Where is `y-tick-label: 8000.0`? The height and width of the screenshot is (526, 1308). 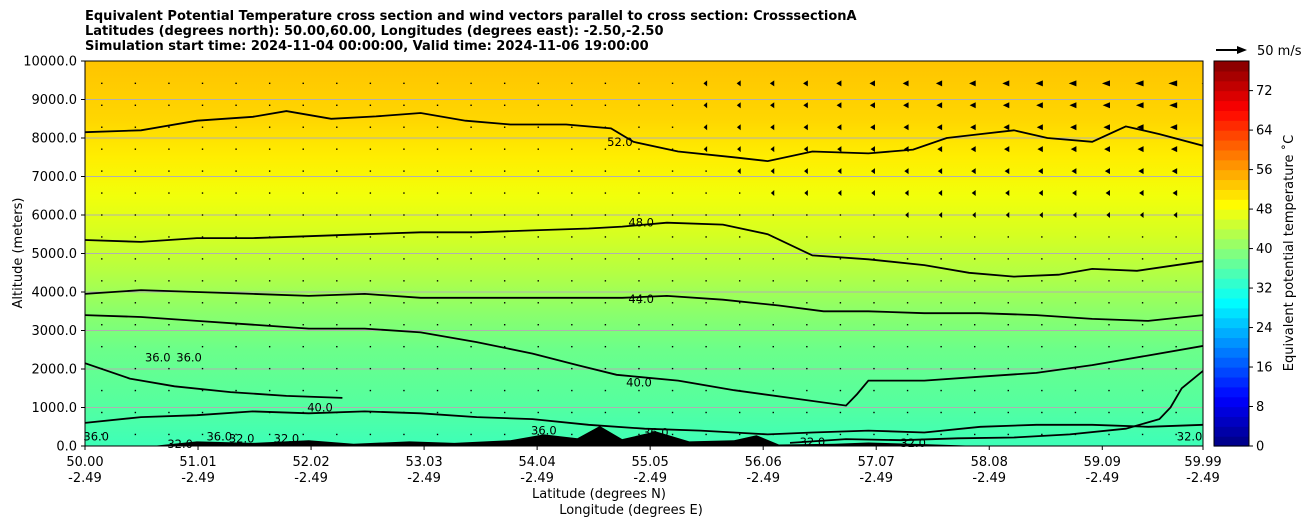
y-tick-label: 8000.0 is located at coordinates (55, 139).